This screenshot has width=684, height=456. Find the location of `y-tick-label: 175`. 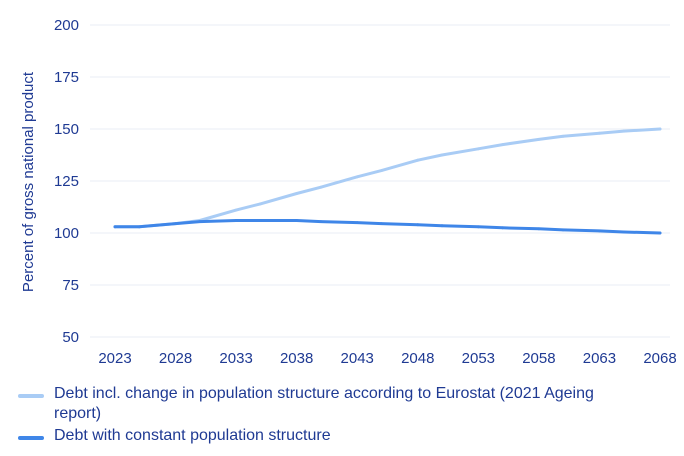

y-tick-label: 175 is located at coordinates (66, 77).